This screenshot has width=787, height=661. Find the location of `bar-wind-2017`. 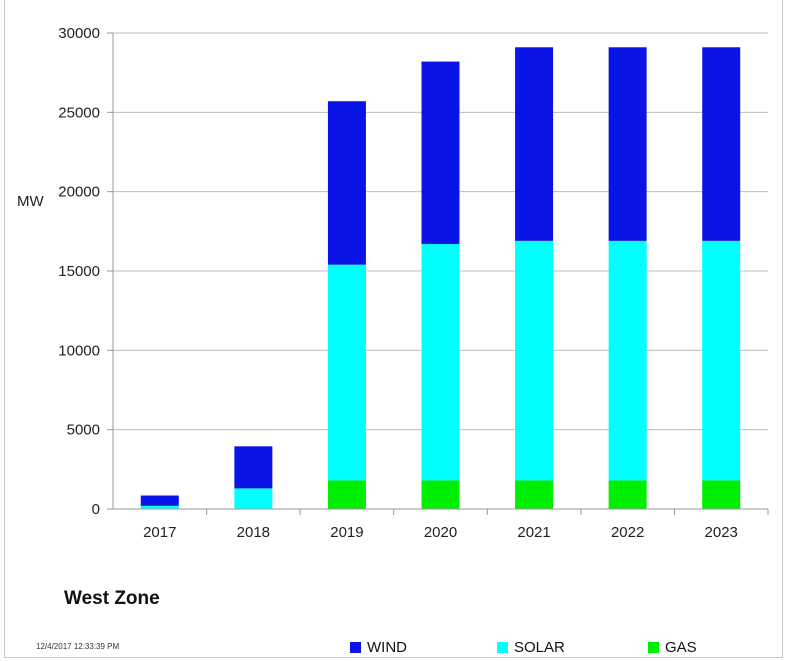

bar-wind-2017 is located at coordinates (159, 500).